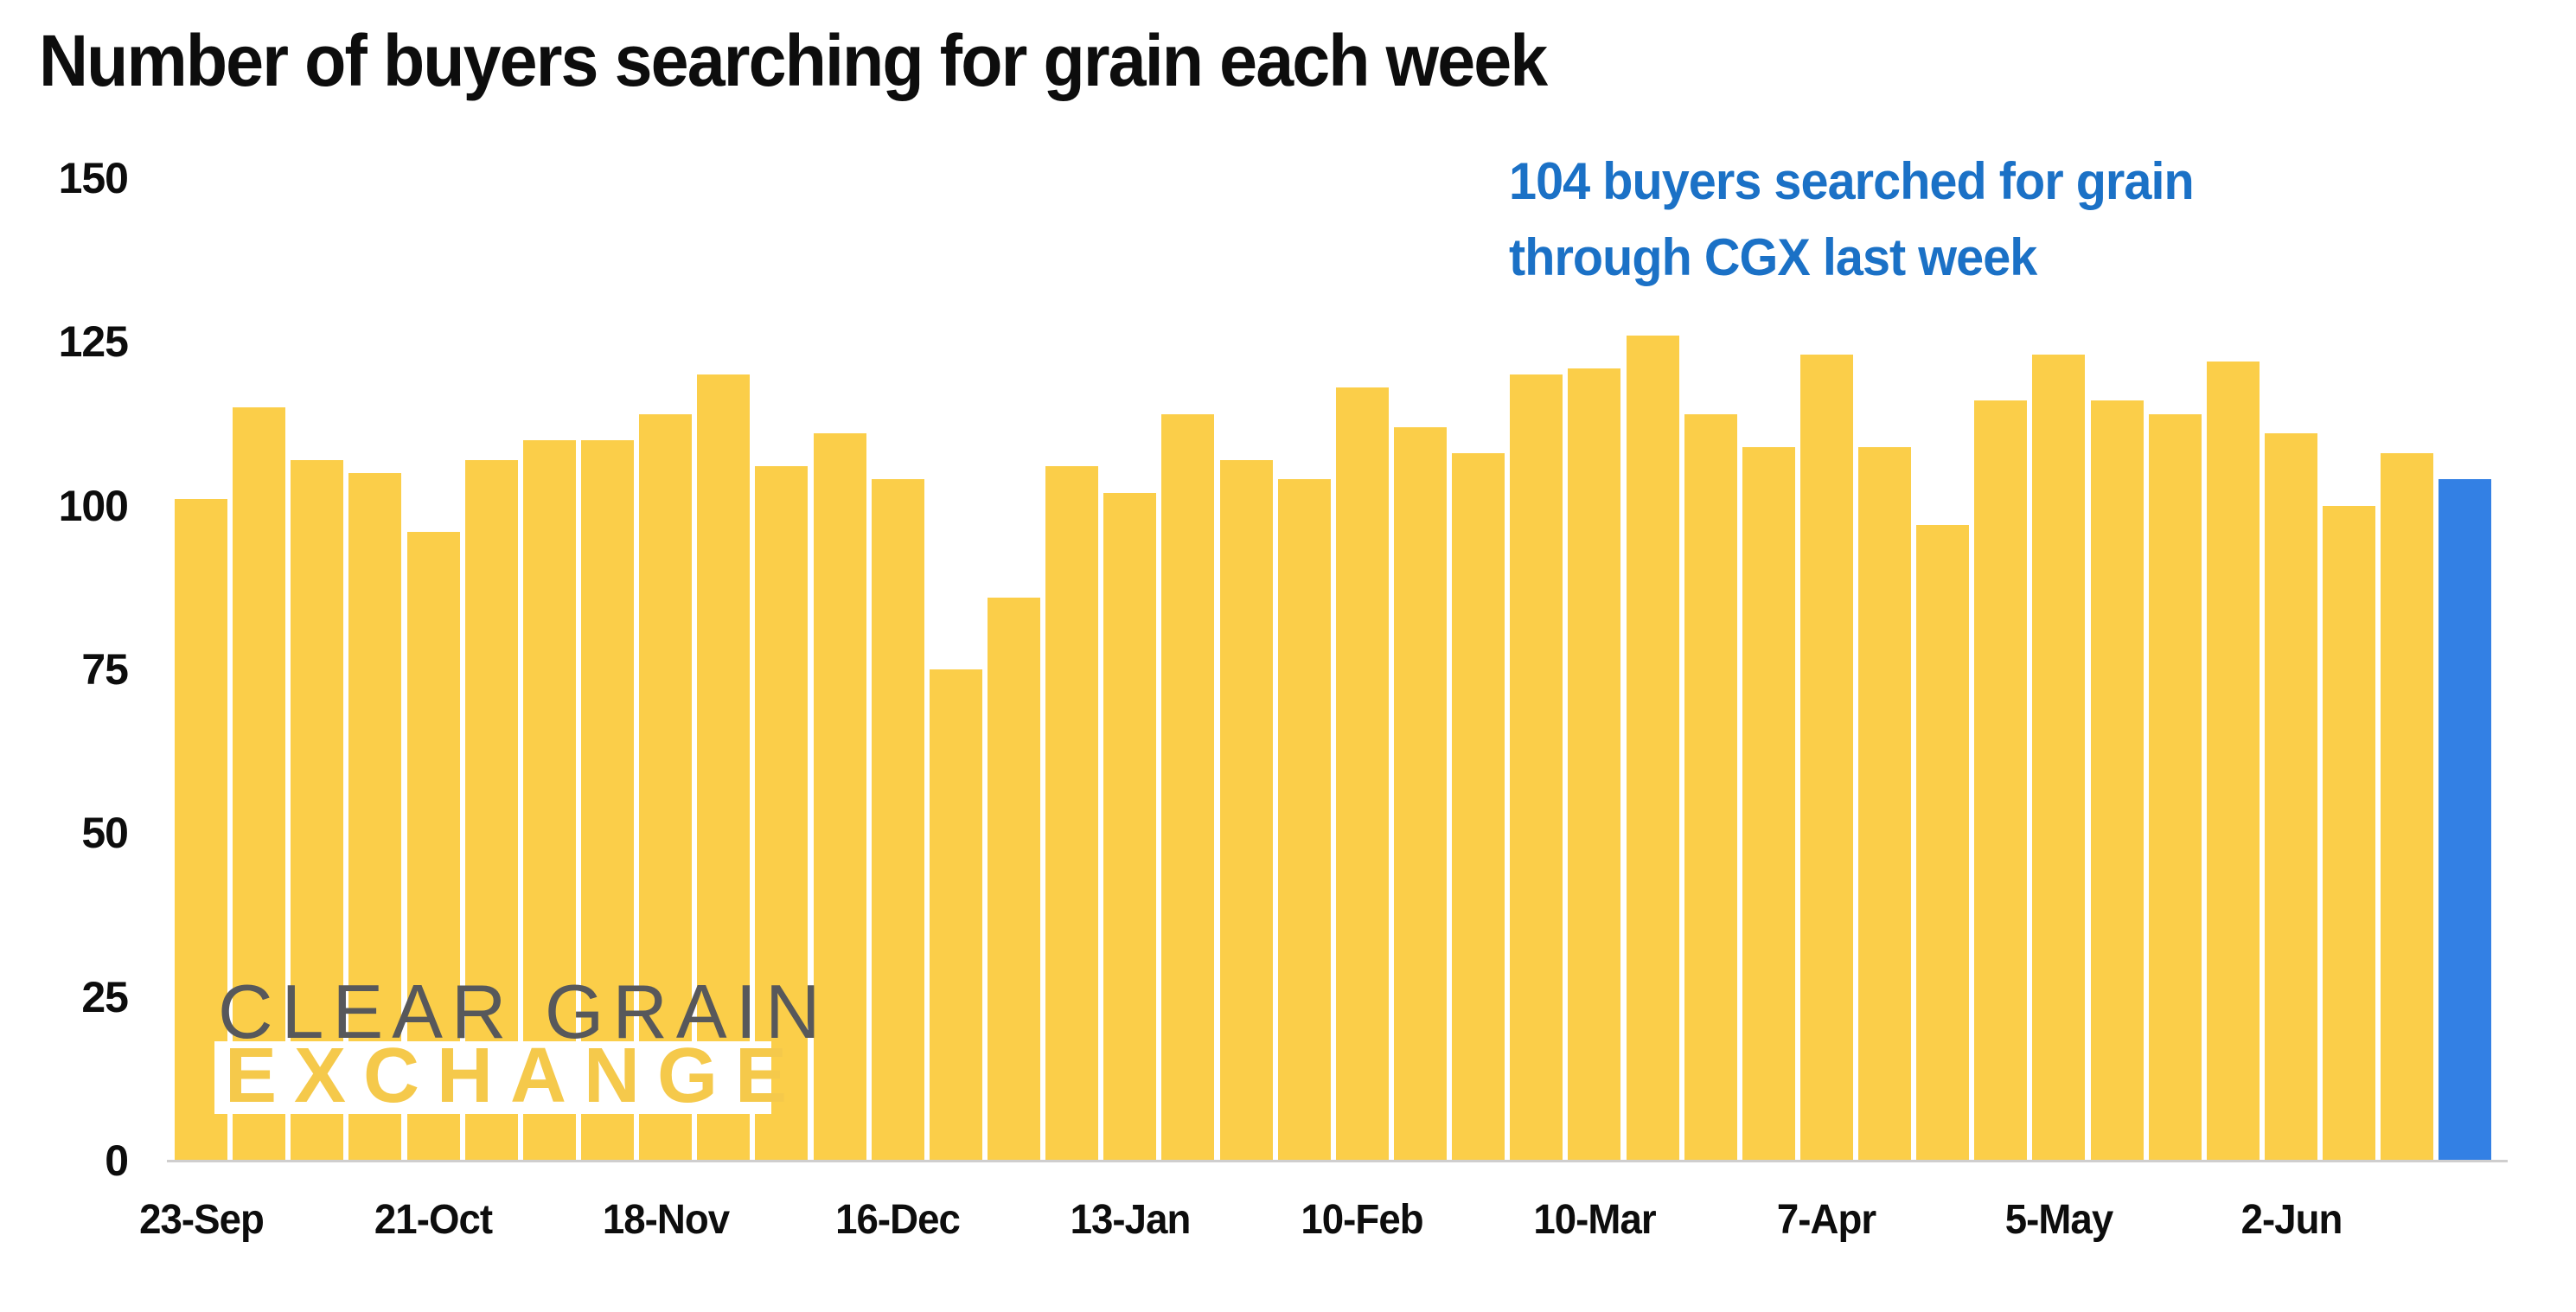 The height and width of the screenshot is (1312, 2576). What do you see at coordinates (117, 1160) in the screenshot?
I see `y-tick-label: 0` at bounding box center [117, 1160].